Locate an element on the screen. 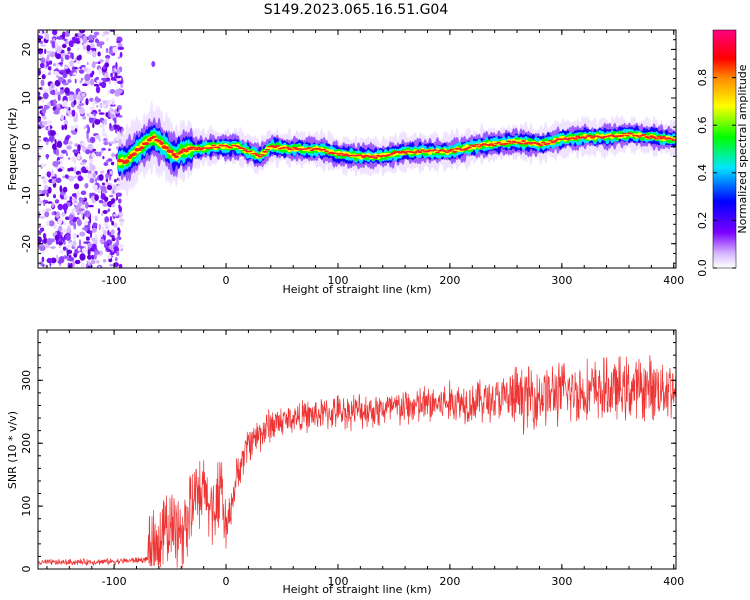 The image size is (750, 600). spectrogram-xlabel: Height of straight line (km) is located at coordinates (356, 289).